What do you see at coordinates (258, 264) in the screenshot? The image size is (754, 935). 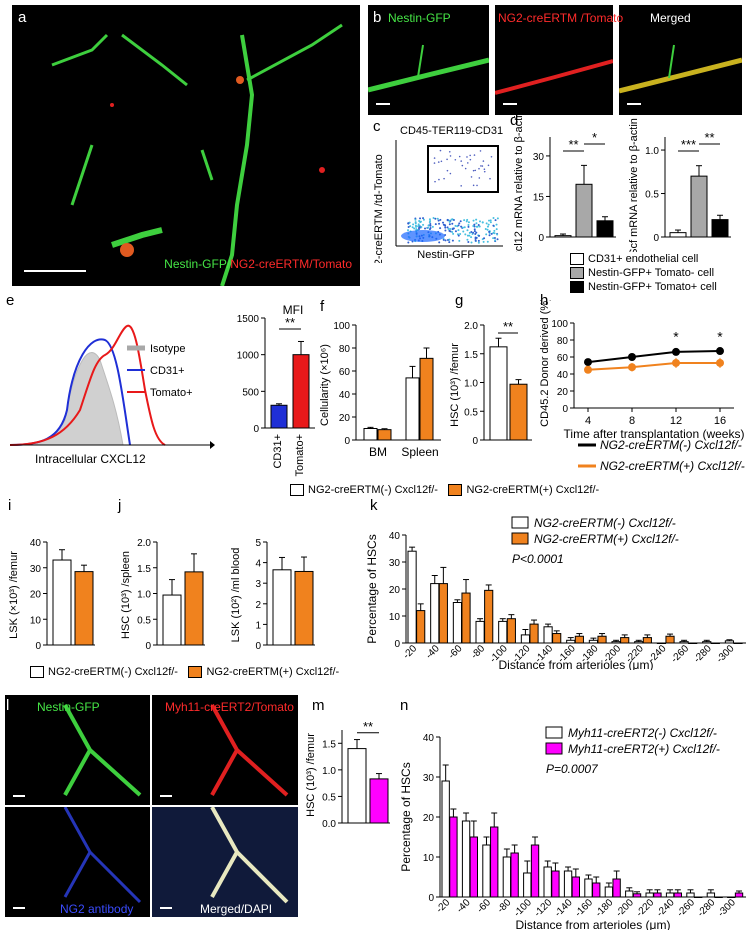 I see `panel-a-caption: Nestin-GFP/NG2-creERTM/Tomato` at bounding box center [258, 264].